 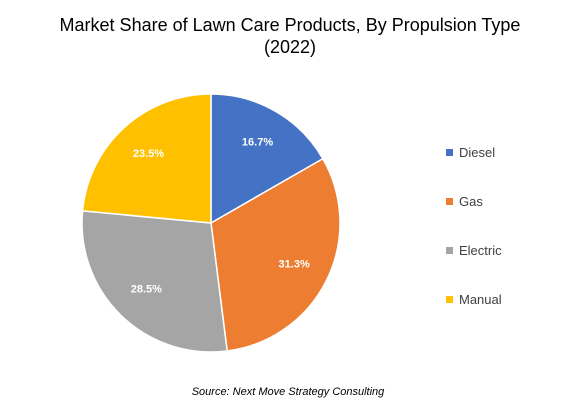 I want to click on legend-label-electric: Electric, so click(x=480, y=250).